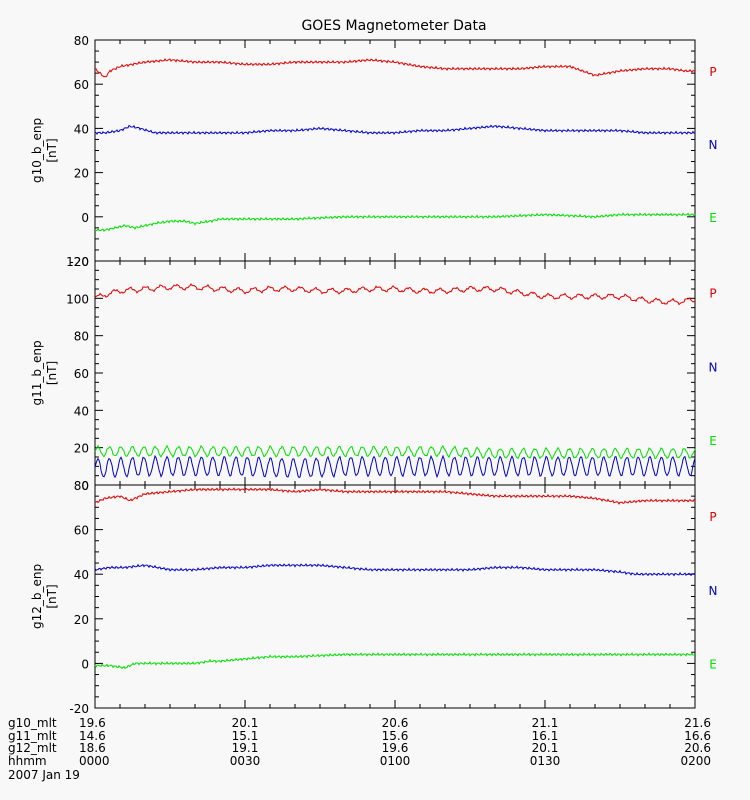 The height and width of the screenshot is (800, 750). Describe the element at coordinates (393, 26) in the screenshot. I see `chart-title: GOES Magnetometer Data` at that location.